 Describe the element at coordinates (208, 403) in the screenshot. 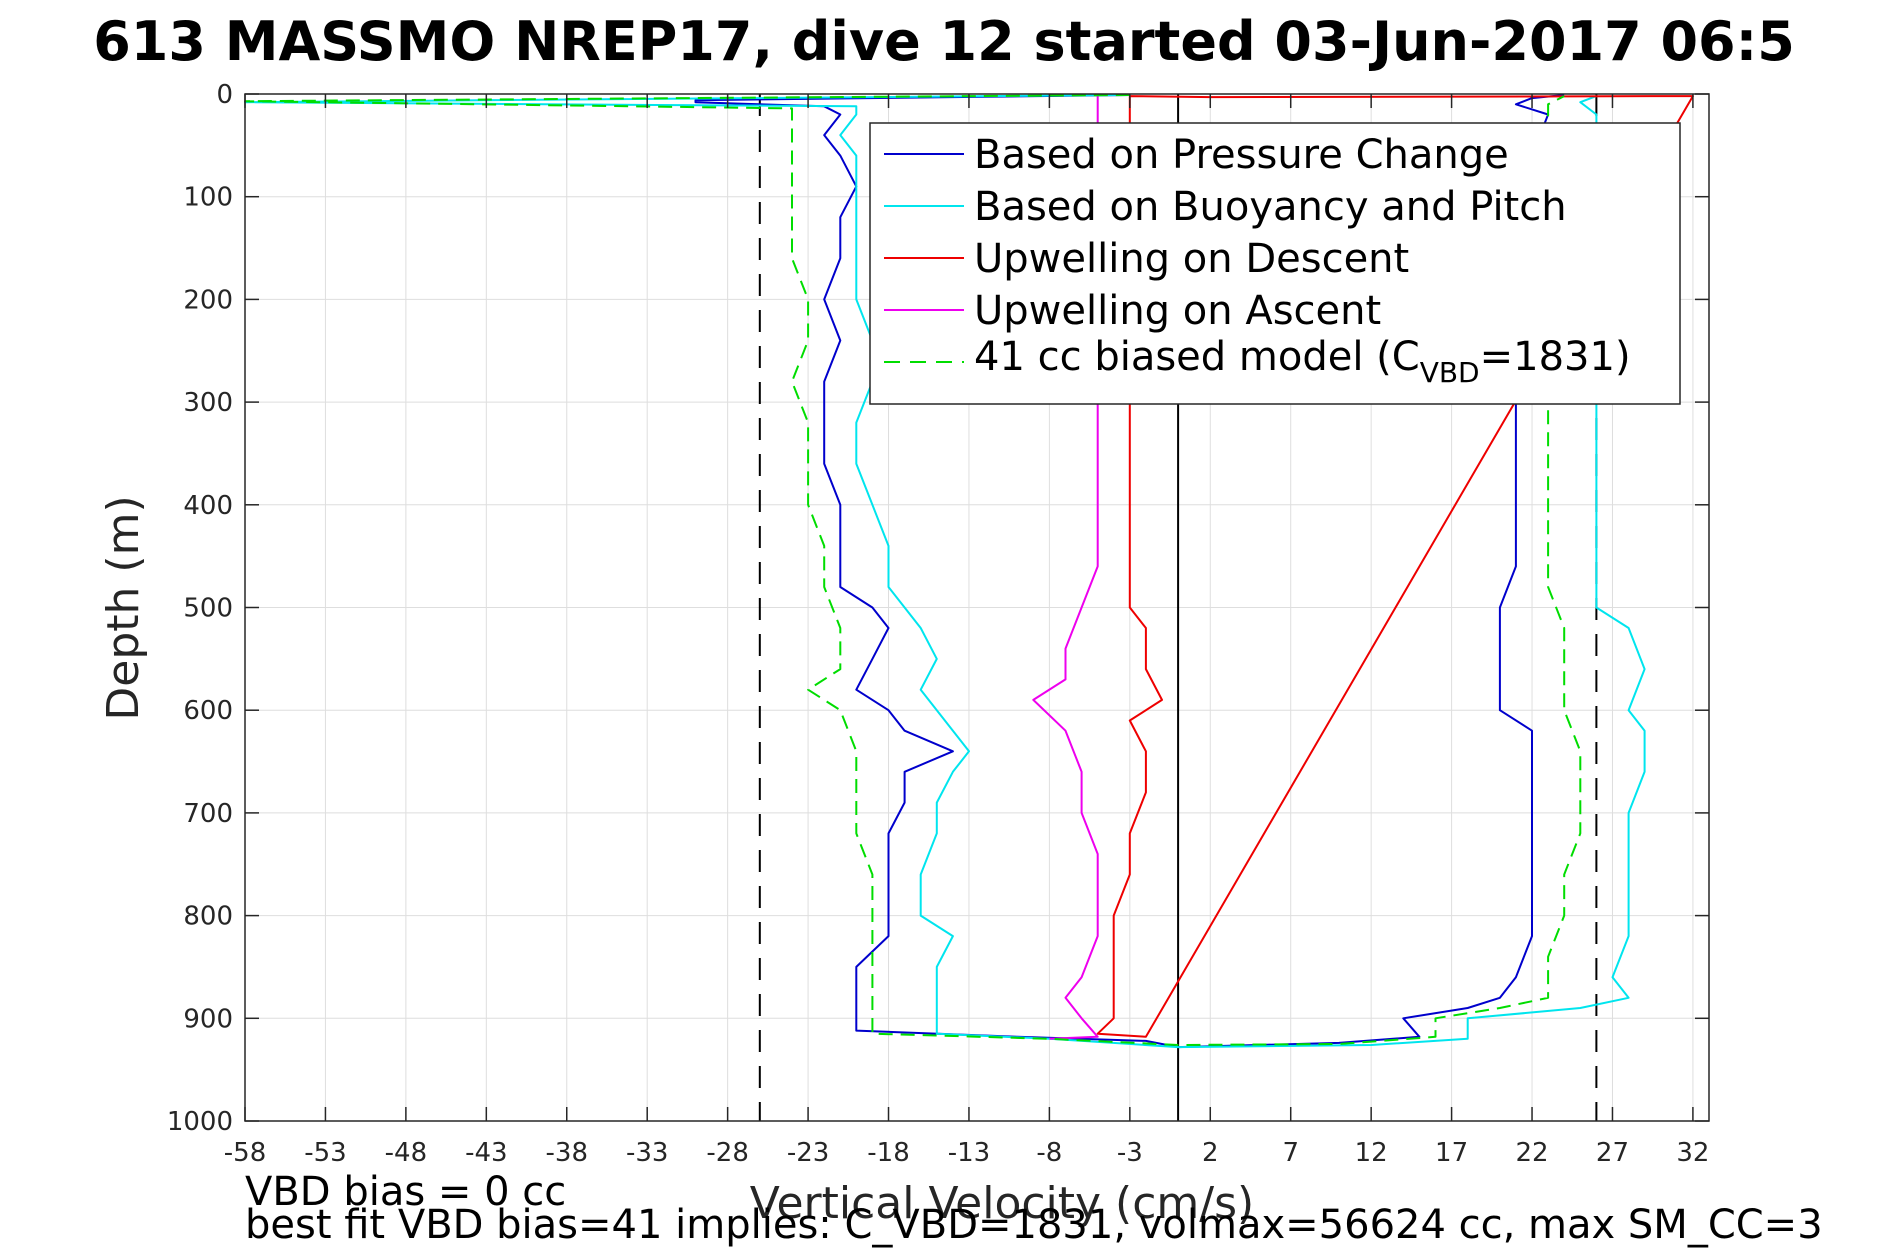

I see `y-tick-label: 300` at that location.